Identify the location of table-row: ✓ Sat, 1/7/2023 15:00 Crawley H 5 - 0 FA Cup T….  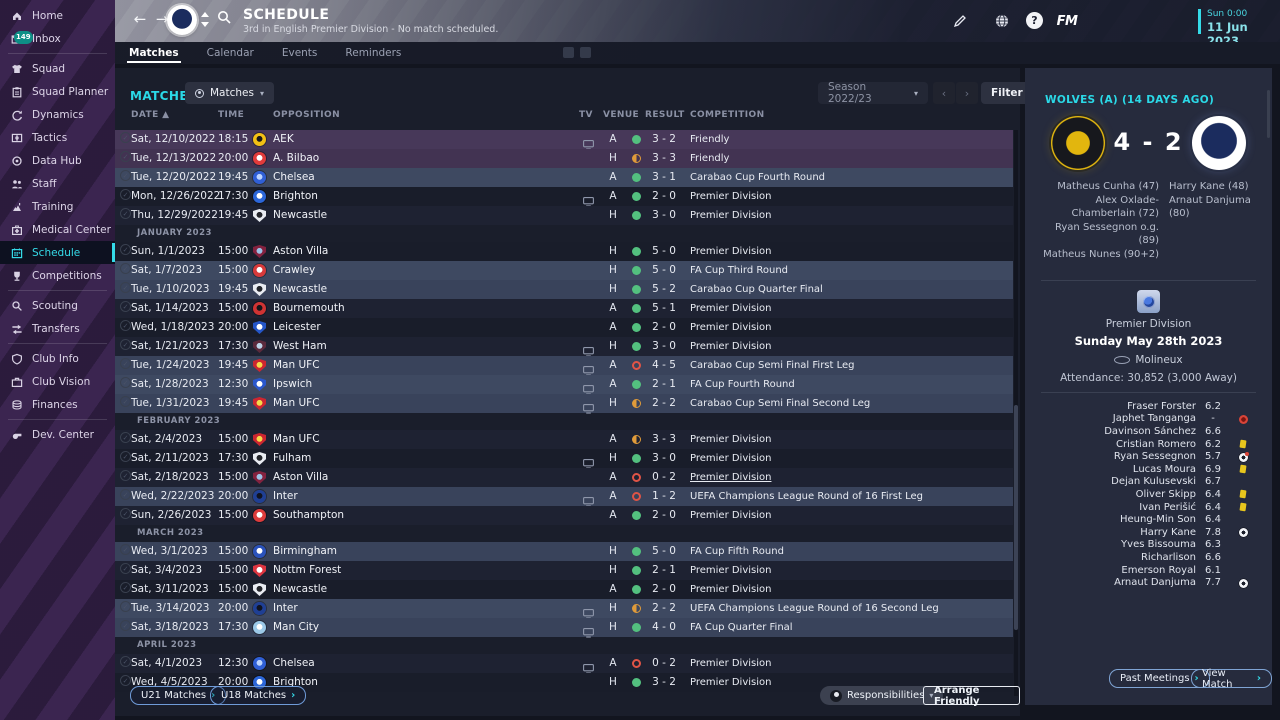
(564, 270).